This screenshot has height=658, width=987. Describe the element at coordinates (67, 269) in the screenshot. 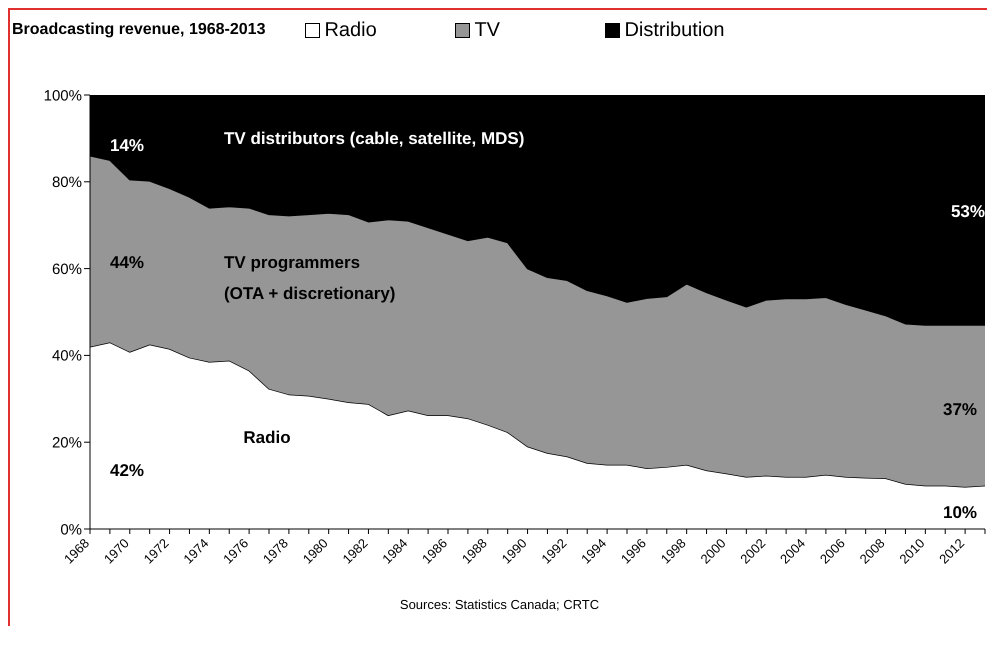

I see `y-tick-label: 60%` at that location.